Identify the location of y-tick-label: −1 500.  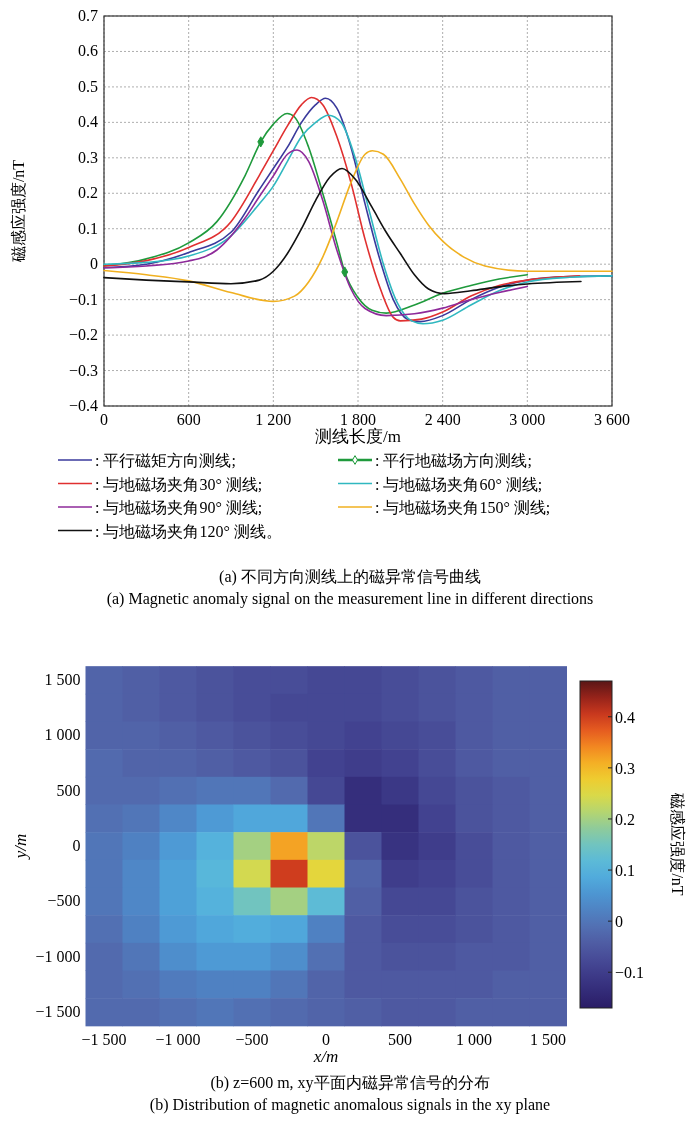
(58, 1011).